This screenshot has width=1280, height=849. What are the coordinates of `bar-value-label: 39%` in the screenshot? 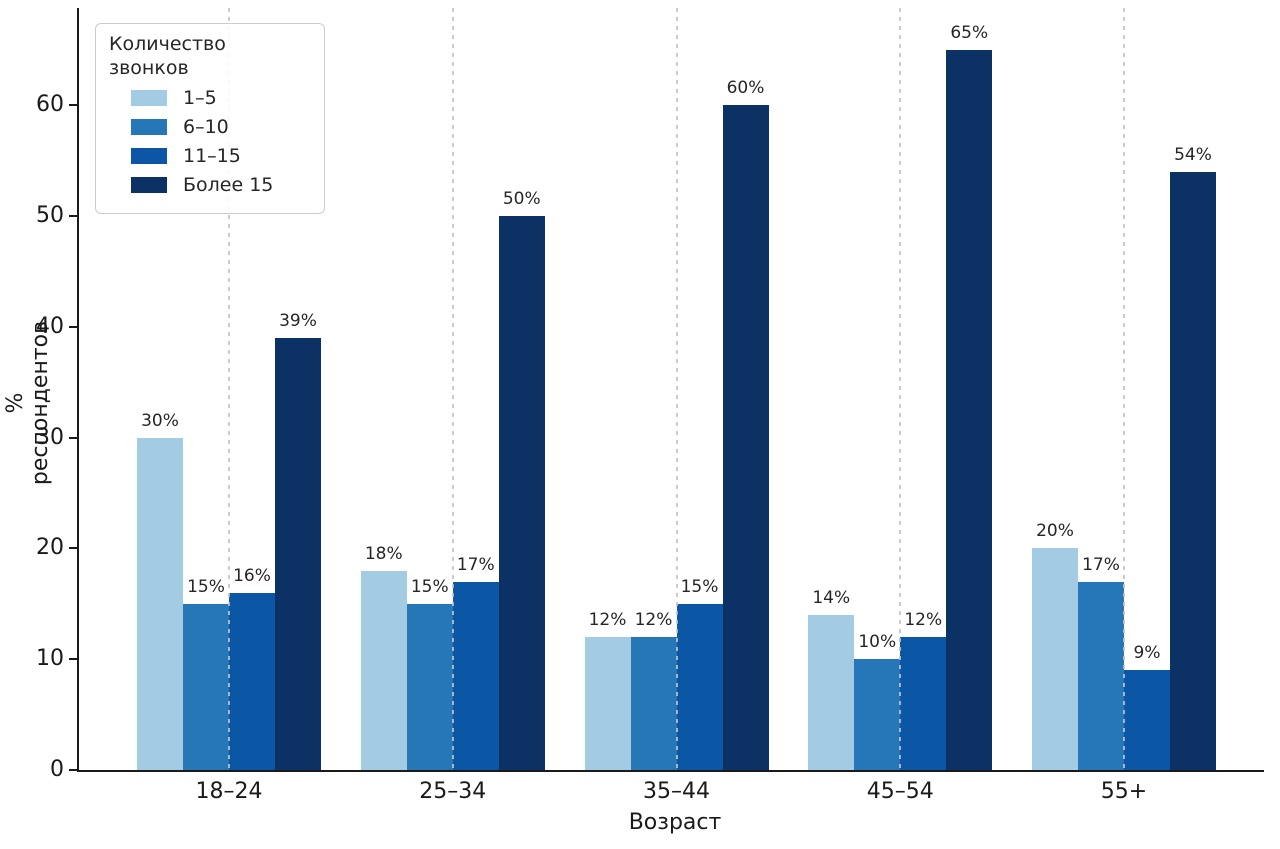 It's located at (298, 321).